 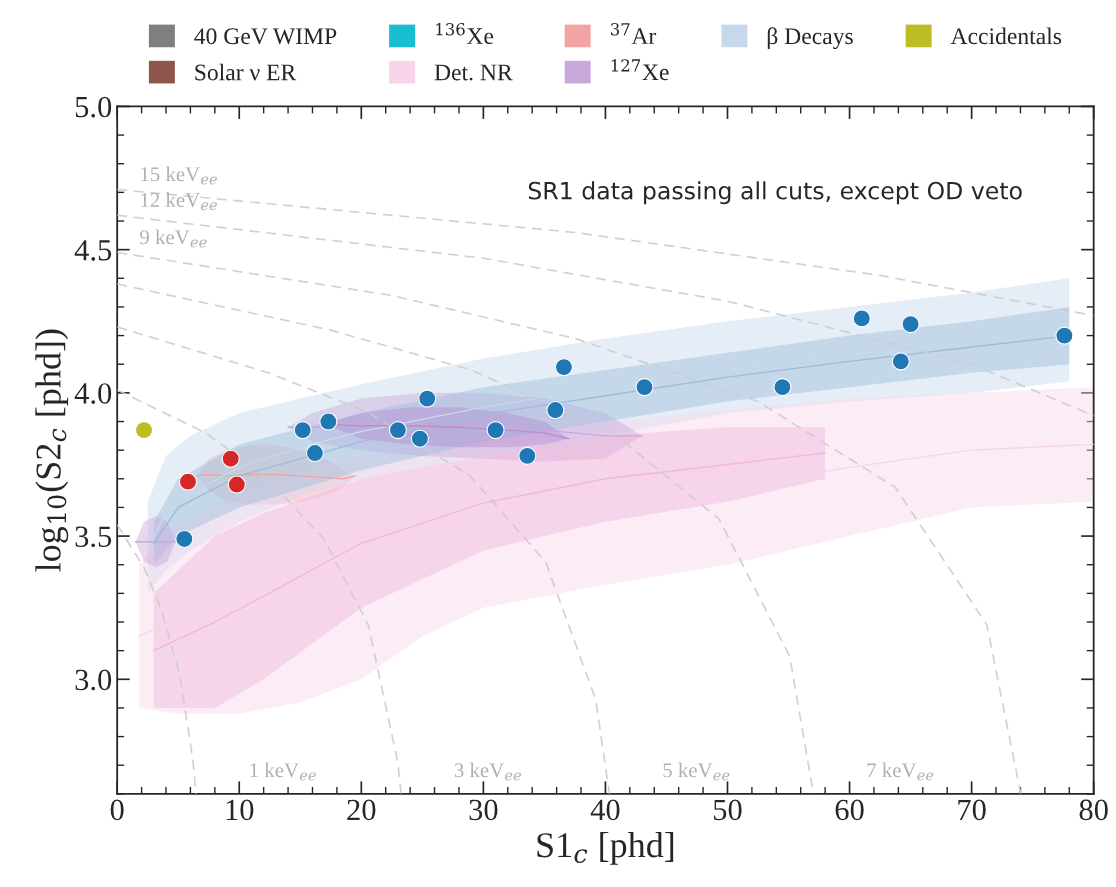 What do you see at coordinates (487, 771) in the screenshot?
I see `annotation: 3 keV$_{ee}$` at bounding box center [487, 771].